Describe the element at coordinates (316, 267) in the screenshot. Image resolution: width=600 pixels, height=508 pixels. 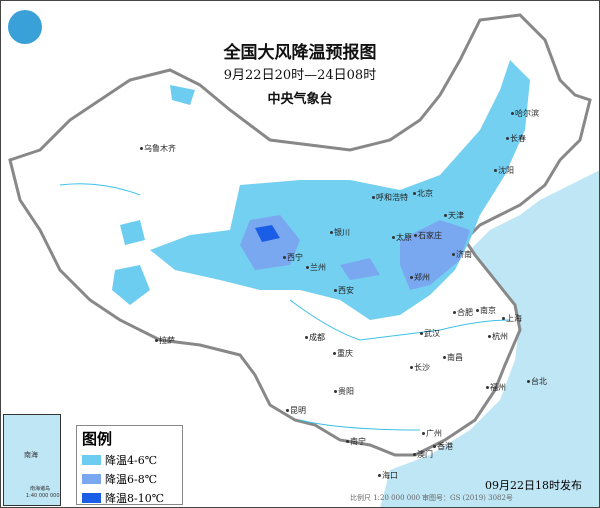
I see `city-label: 兰州` at that location.